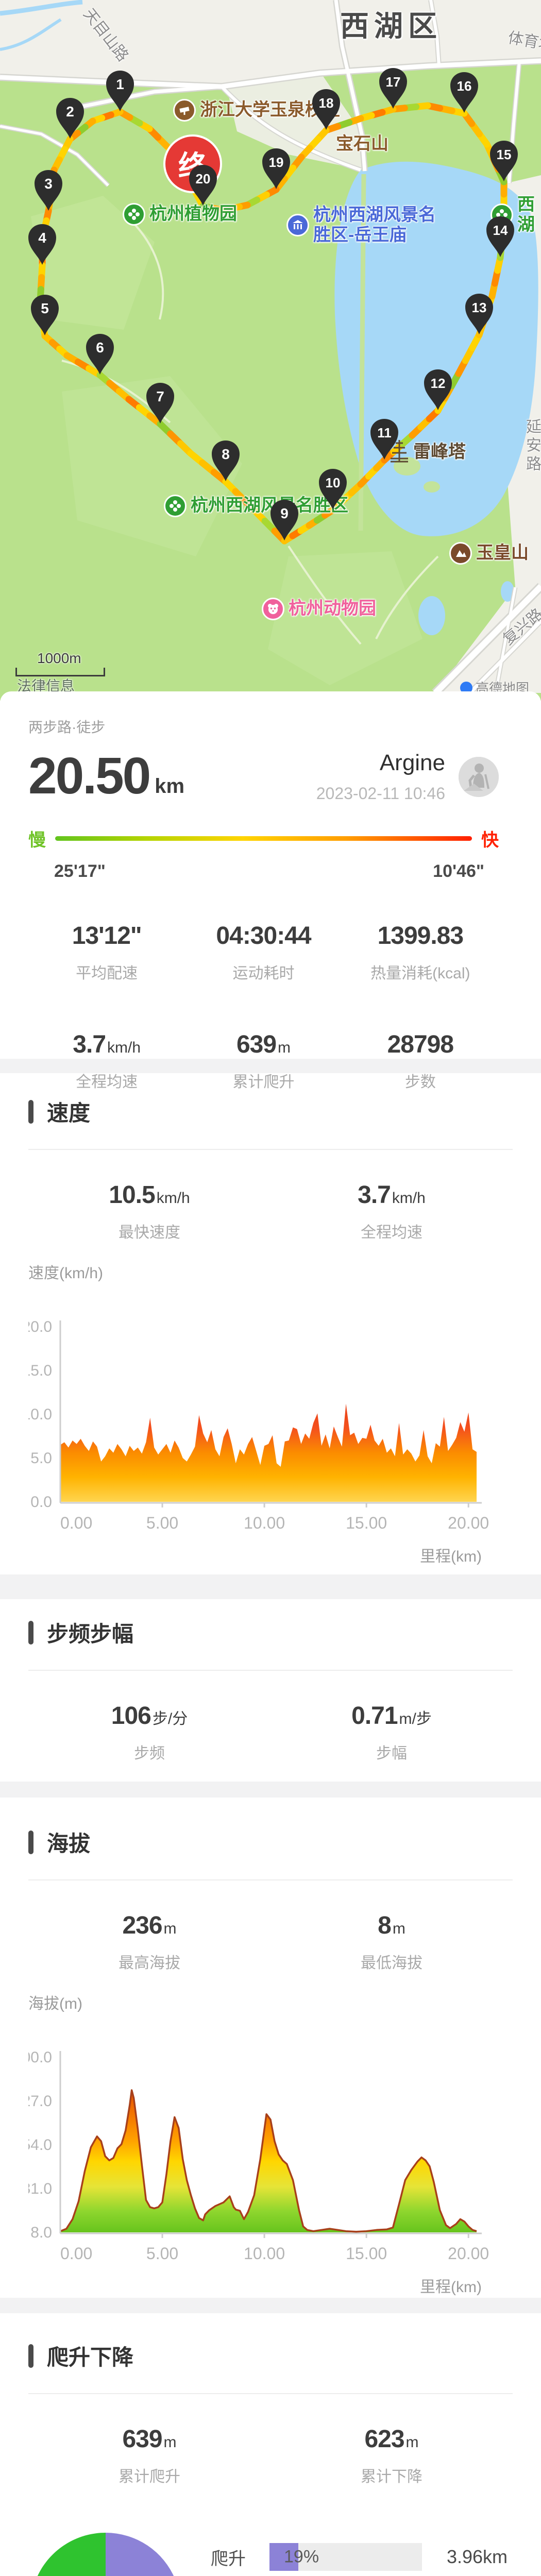 This screenshot has height=2576, width=541. Describe the element at coordinates (380, 793) in the screenshot. I see `activity-datetime: 2023-02-11 10:46` at that location.